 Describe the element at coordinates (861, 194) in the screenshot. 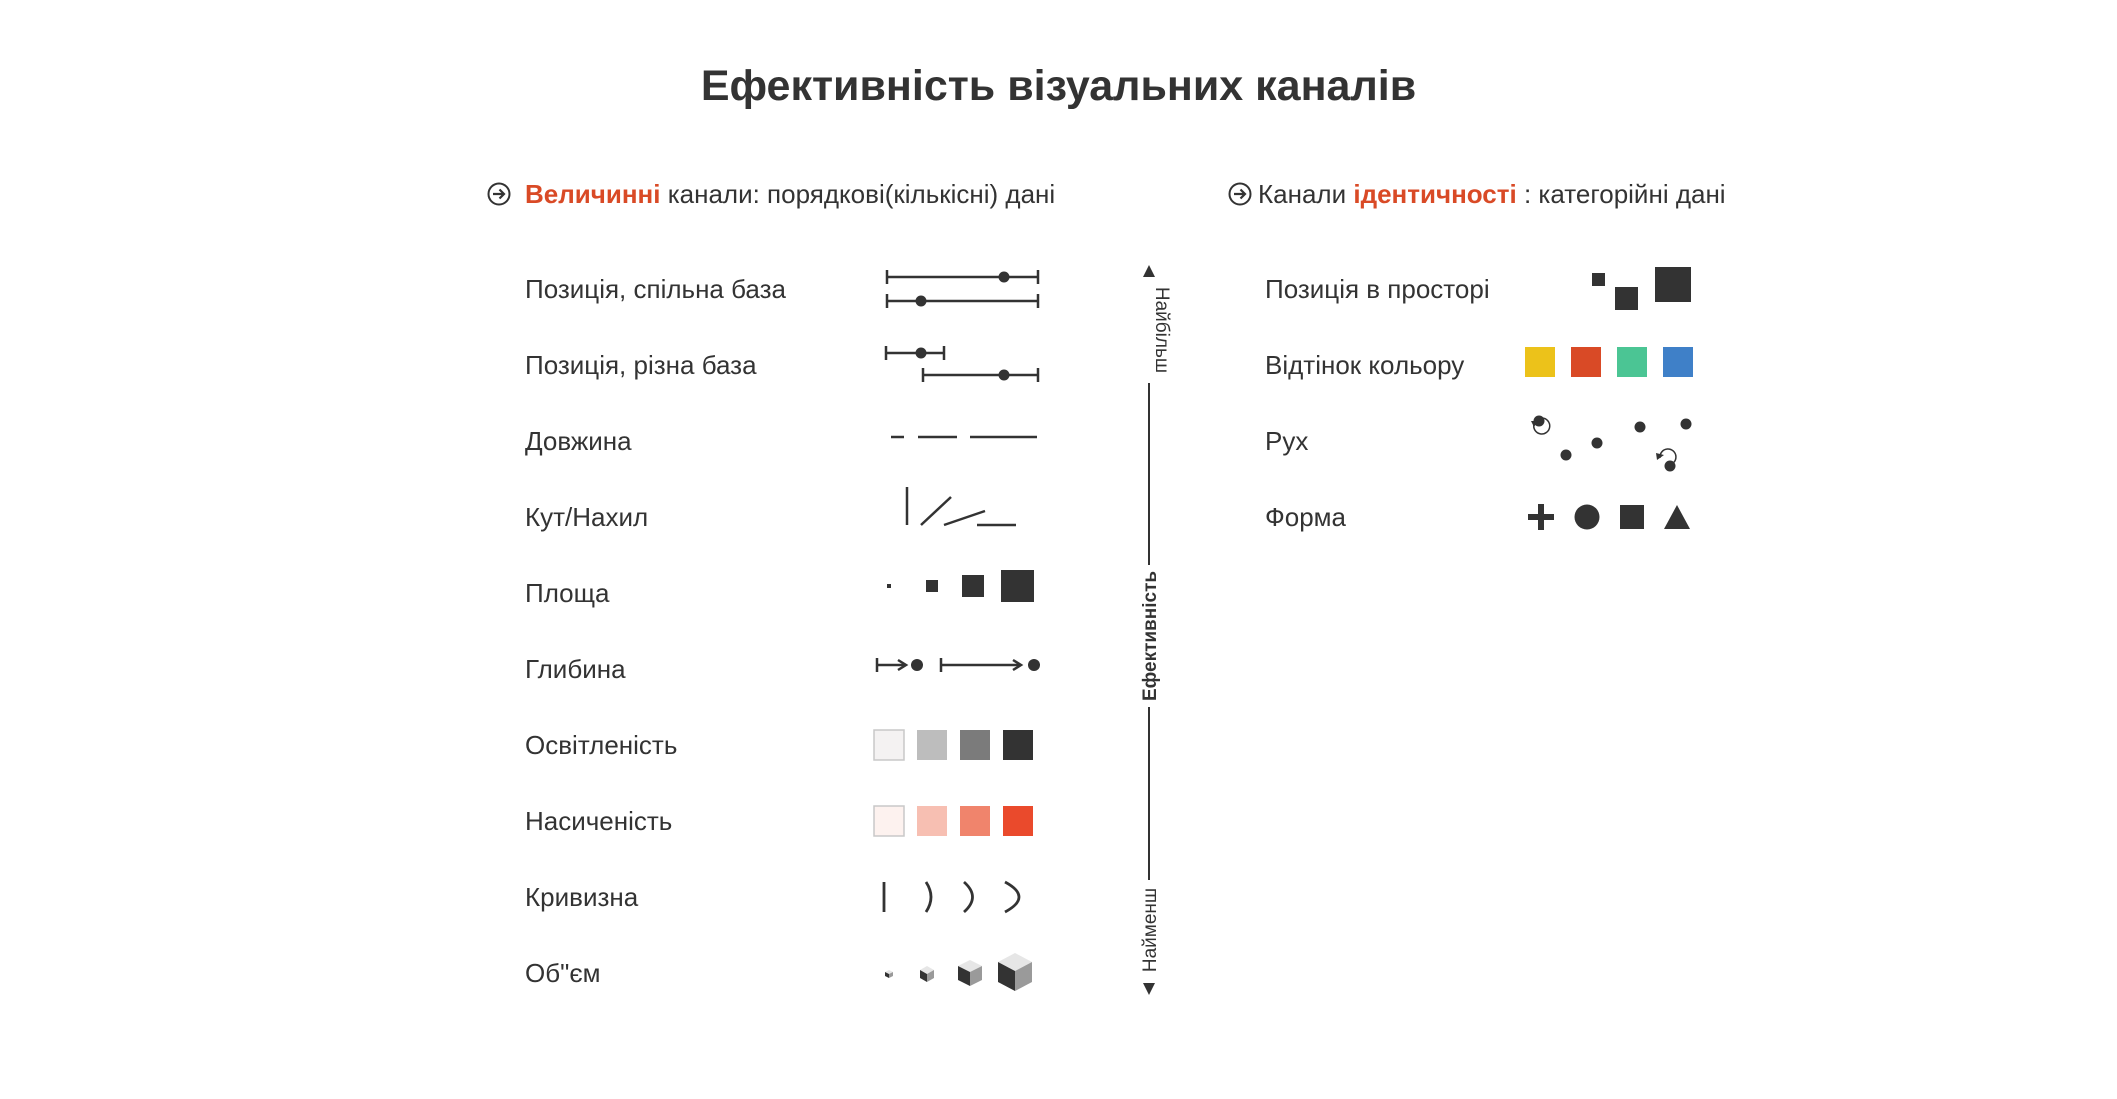

I see `magnitude-heading-text: канали: порядкові(кількісні) дані` at that location.